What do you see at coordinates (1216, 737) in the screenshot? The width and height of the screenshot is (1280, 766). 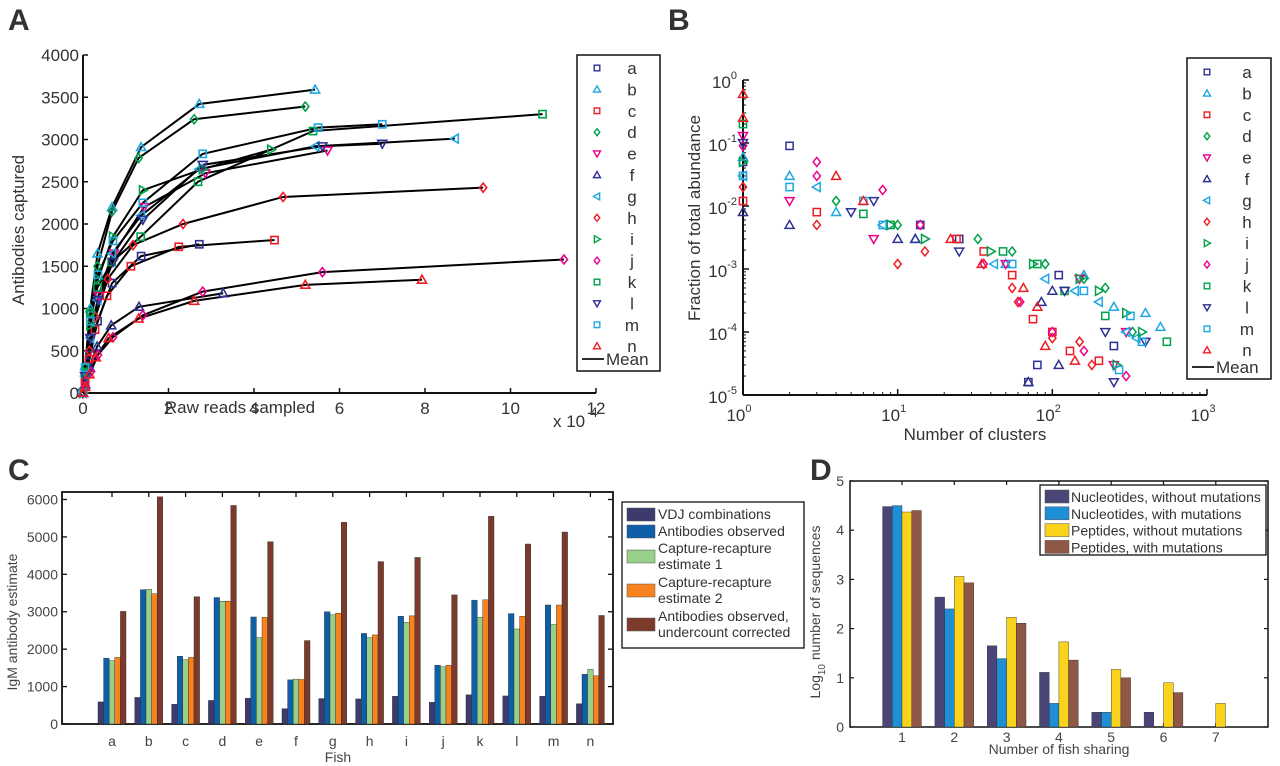 I see `panel-d-x-tick-label: 7` at bounding box center [1216, 737].